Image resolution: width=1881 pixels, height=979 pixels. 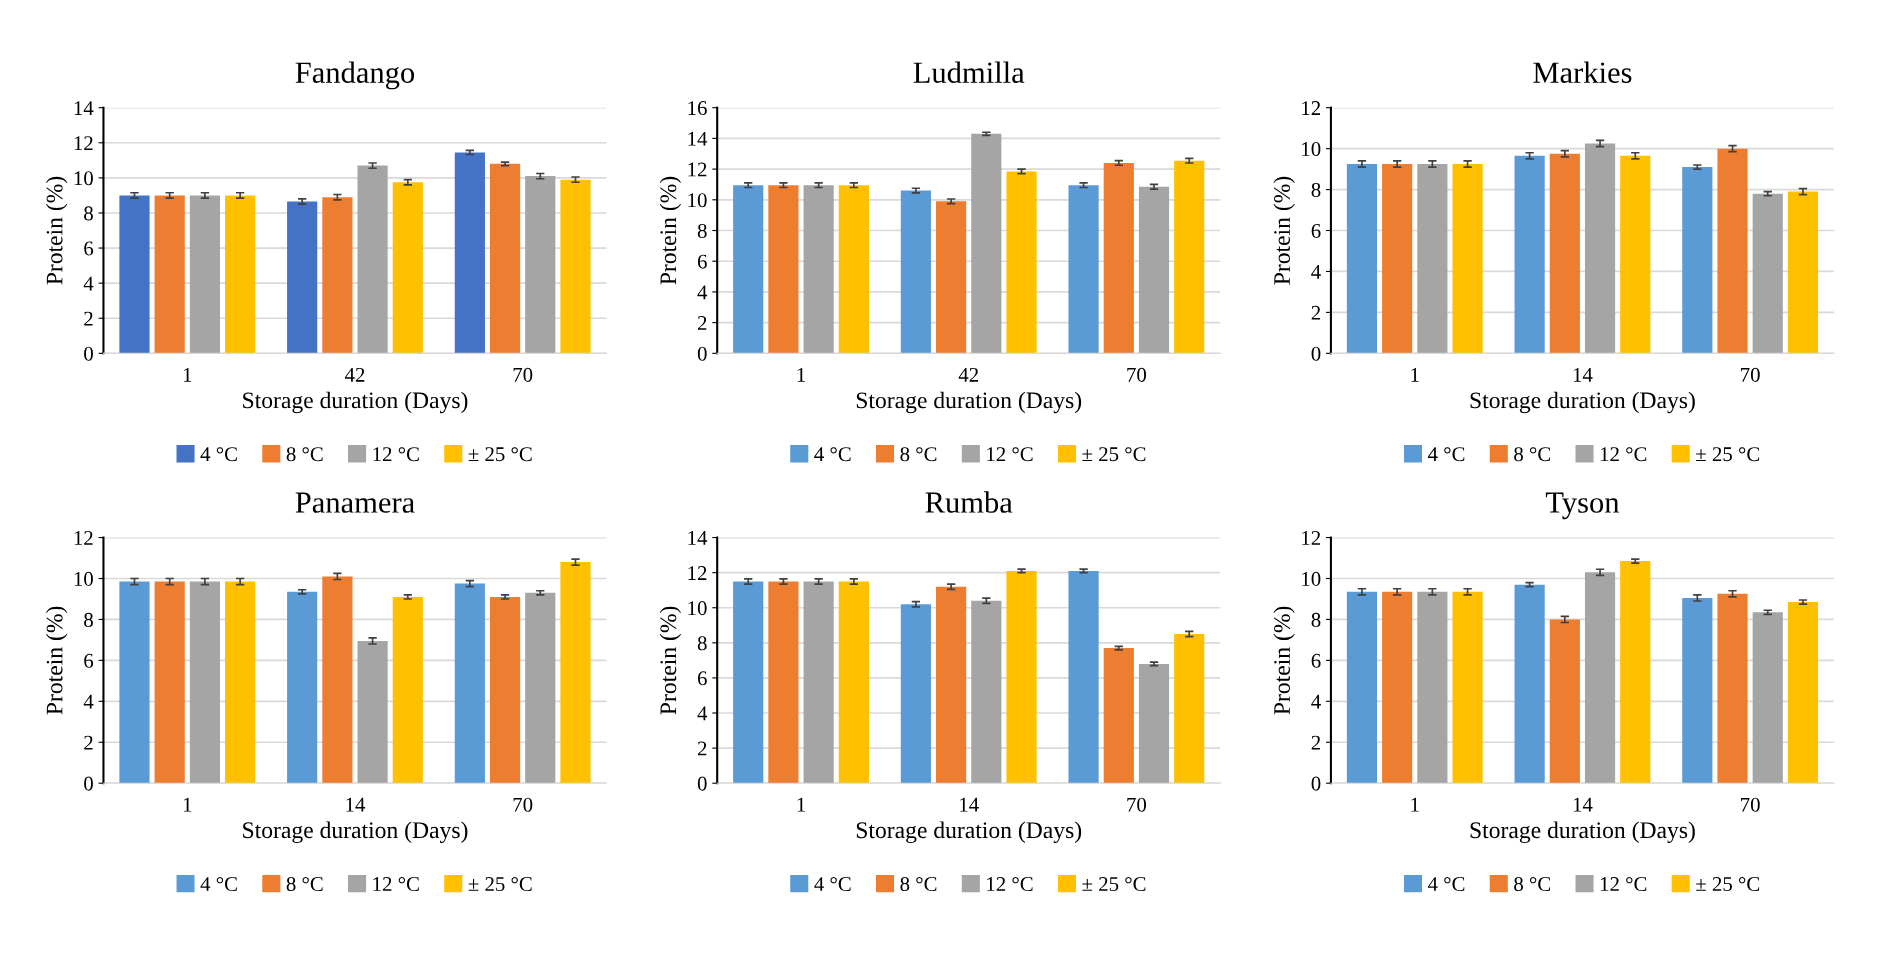 What do you see at coordinates (355, 75) in the screenshot?
I see `chart-title: Fandango` at bounding box center [355, 75].